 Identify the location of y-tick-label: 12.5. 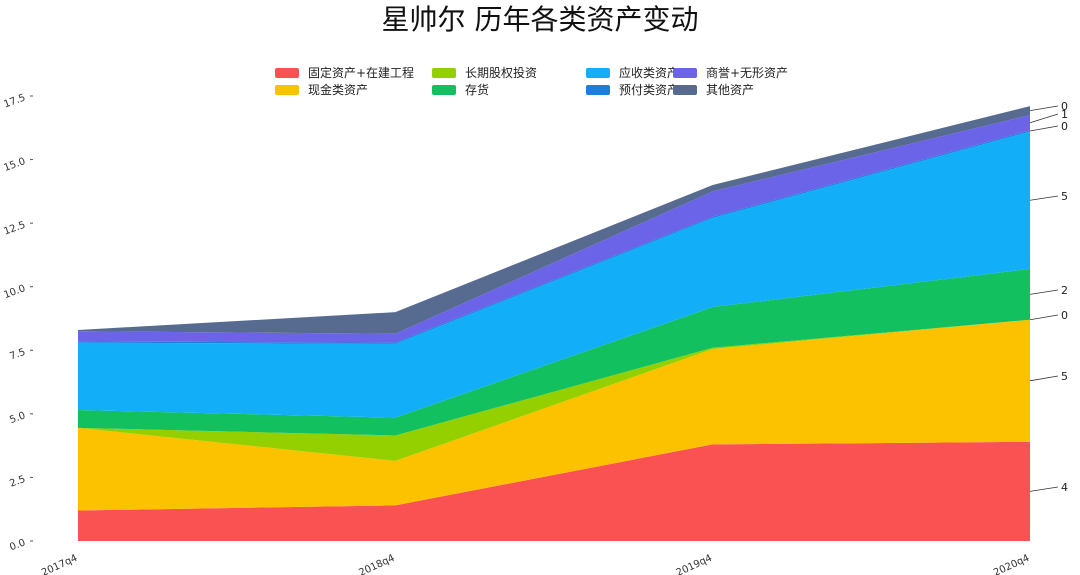
(14, 229).